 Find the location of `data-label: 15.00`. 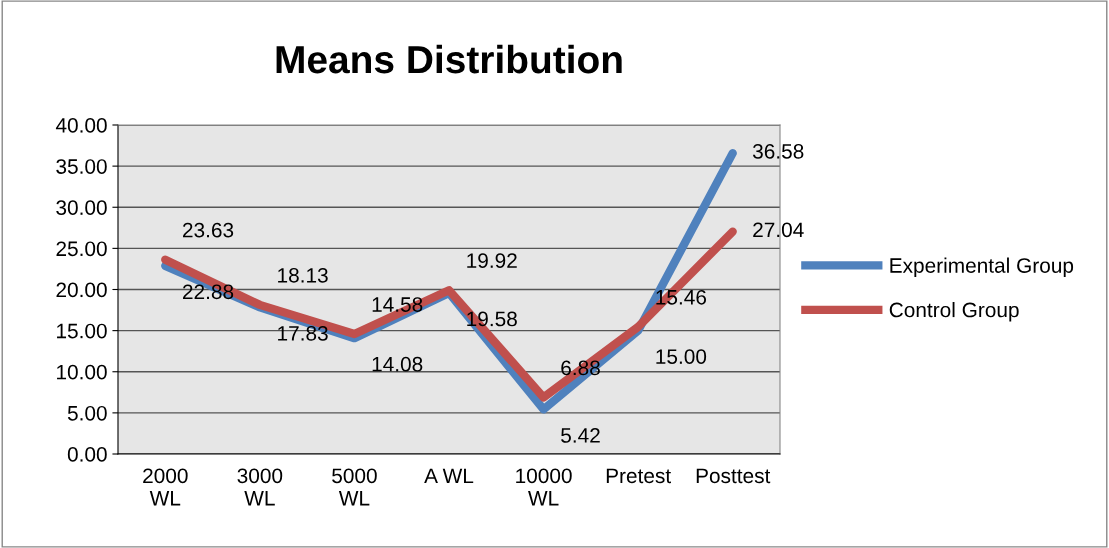

data-label: 15.00 is located at coordinates (681, 356).